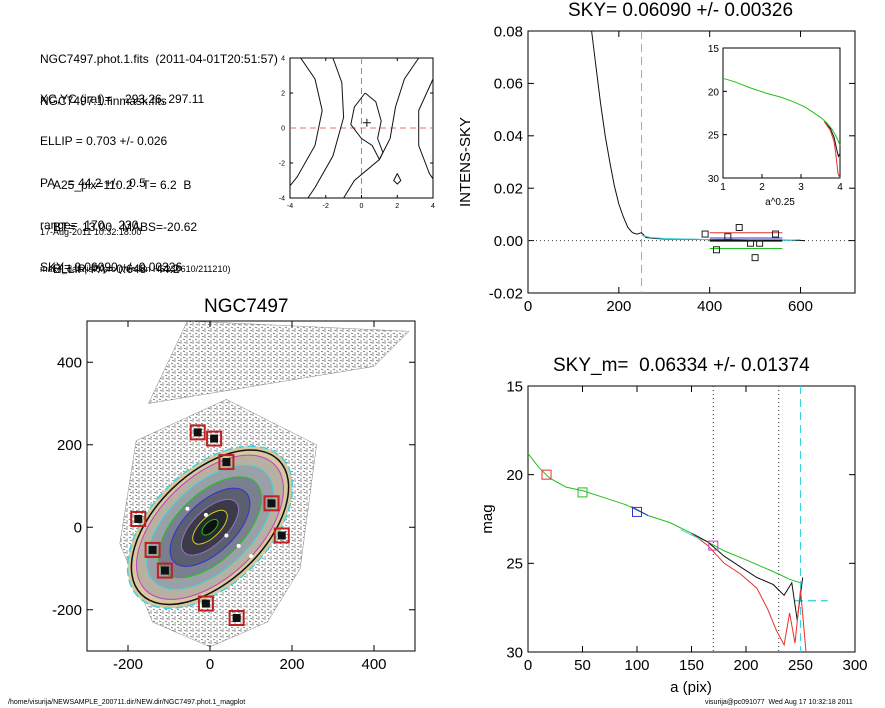 This screenshot has height=708, width=885. Describe the element at coordinates (283, 58) in the screenshot. I see `contour-ytick-label: 4` at that location.